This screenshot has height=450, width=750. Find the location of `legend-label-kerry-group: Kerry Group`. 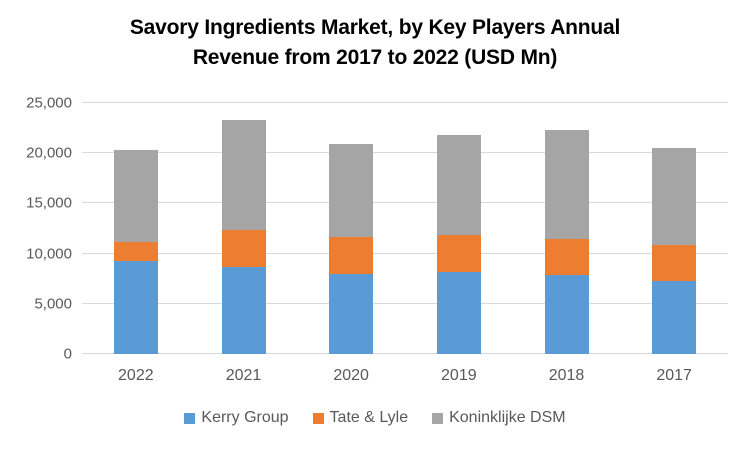

legend-label-kerry-group: Kerry Group is located at coordinates (245, 417).